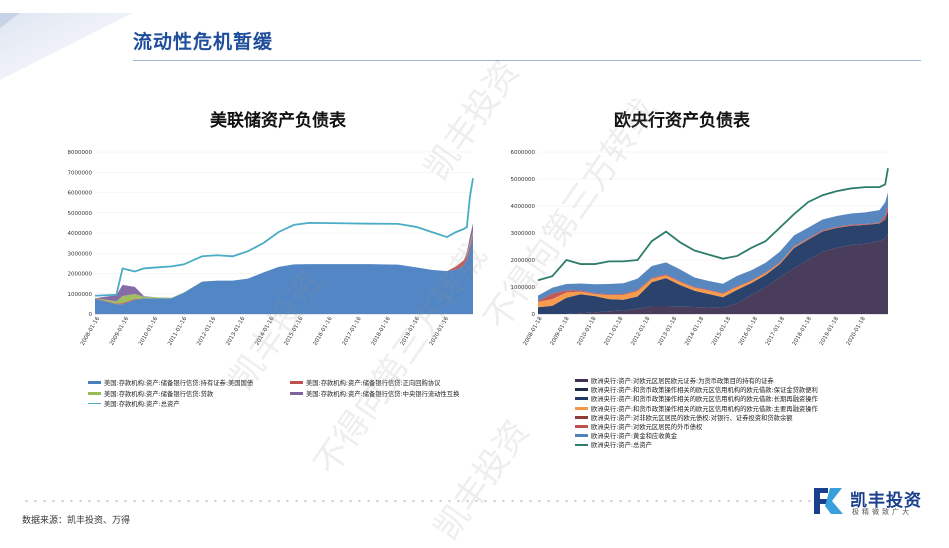  I want to click on fed-xtick-label: 2014-01-16, so click(264, 331).